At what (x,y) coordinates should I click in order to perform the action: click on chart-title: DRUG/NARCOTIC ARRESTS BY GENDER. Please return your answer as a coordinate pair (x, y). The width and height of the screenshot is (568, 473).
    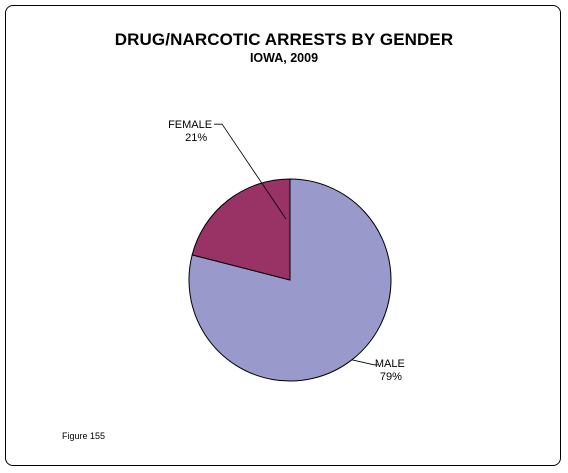
    Looking at the image, I should click on (284, 39).